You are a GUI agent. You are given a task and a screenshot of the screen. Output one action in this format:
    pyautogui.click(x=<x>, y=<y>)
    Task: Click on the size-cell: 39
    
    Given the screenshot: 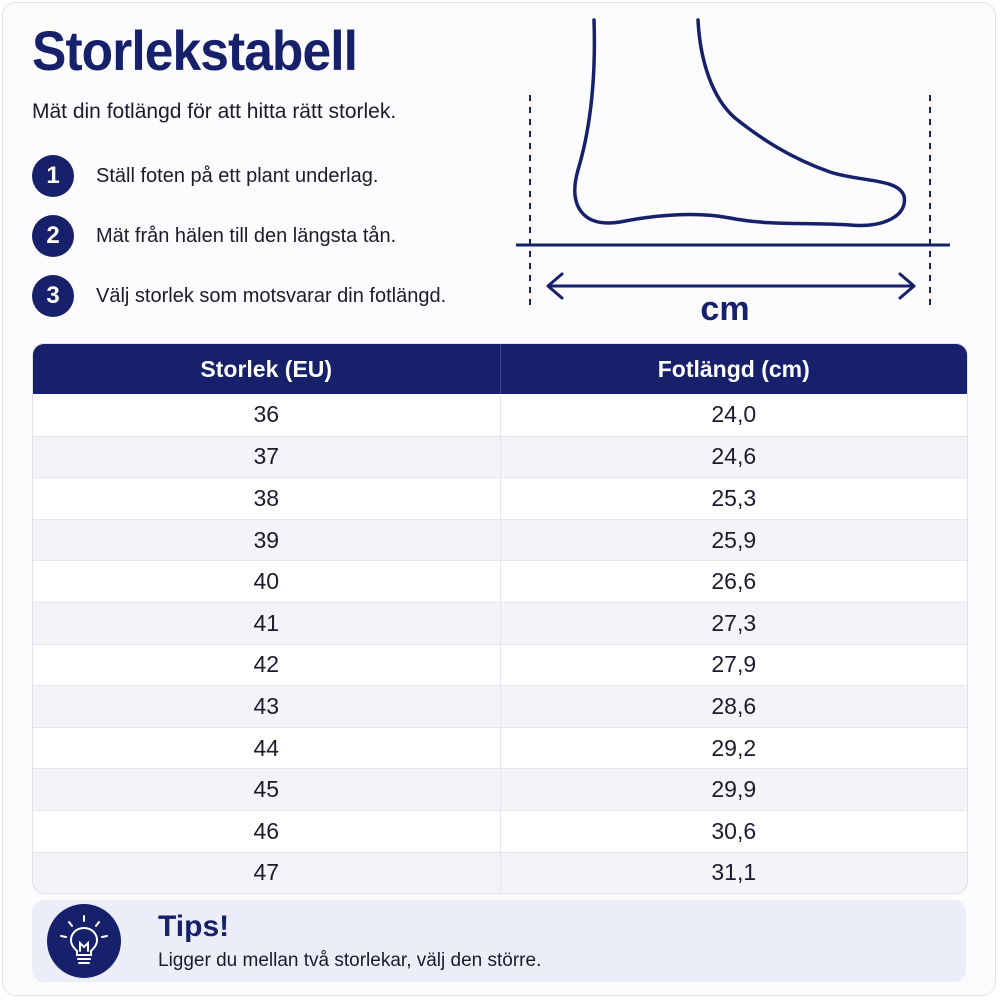 What is the action you would take?
    pyautogui.click(x=266, y=539)
    